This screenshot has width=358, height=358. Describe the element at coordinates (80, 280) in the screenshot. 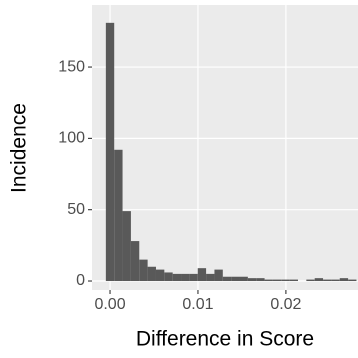

I see `y-tick-label: 0` at that location.